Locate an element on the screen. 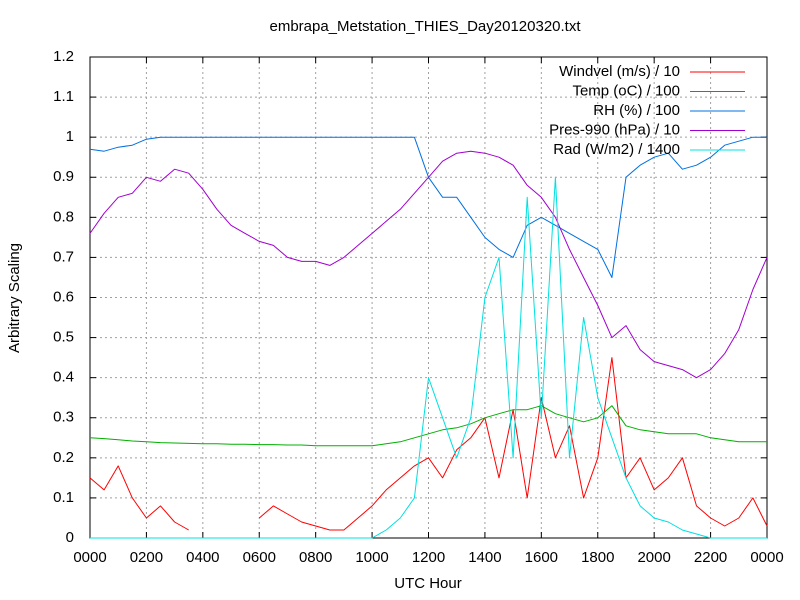  series-line is located at coordinates (428, 426).